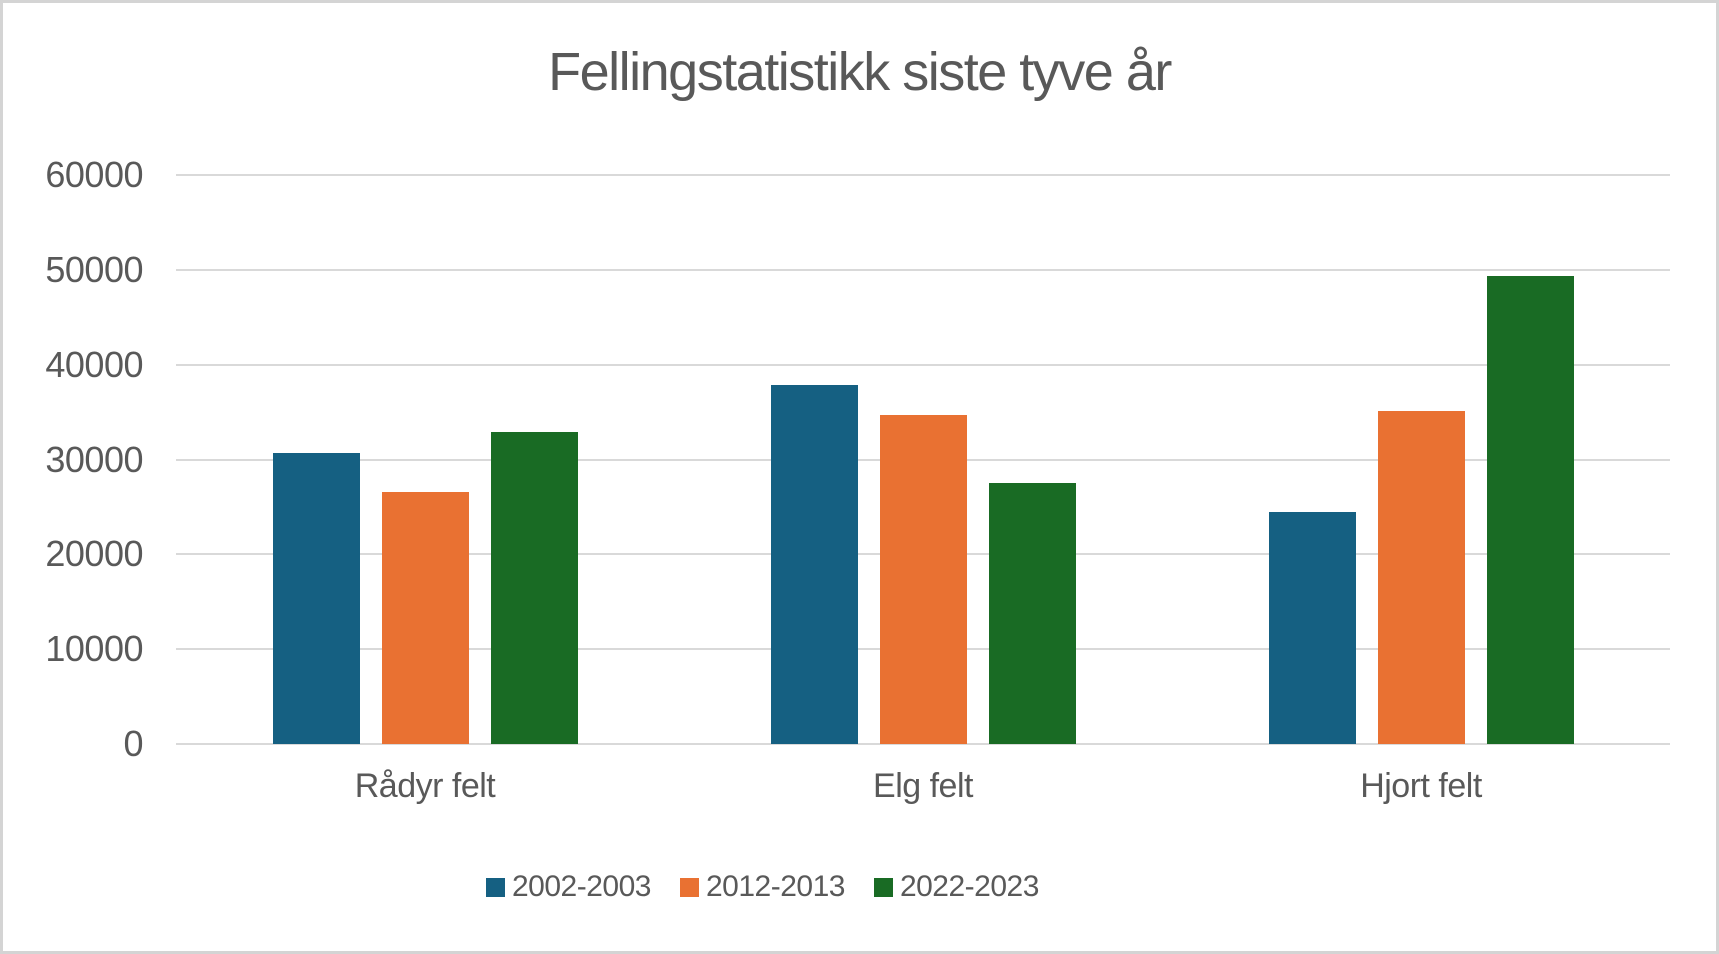  What do you see at coordinates (923, 579) in the screenshot?
I see `bar-2012-2013-elg-felt` at bounding box center [923, 579].